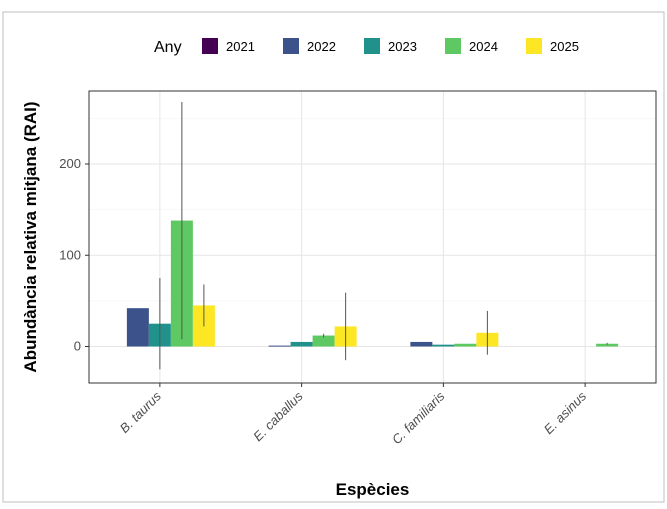 The height and width of the screenshot is (509, 667). What do you see at coordinates (240, 46) in the screenshot?
I see `legend-label-2021: 2021` at bounding box center [240, 46].